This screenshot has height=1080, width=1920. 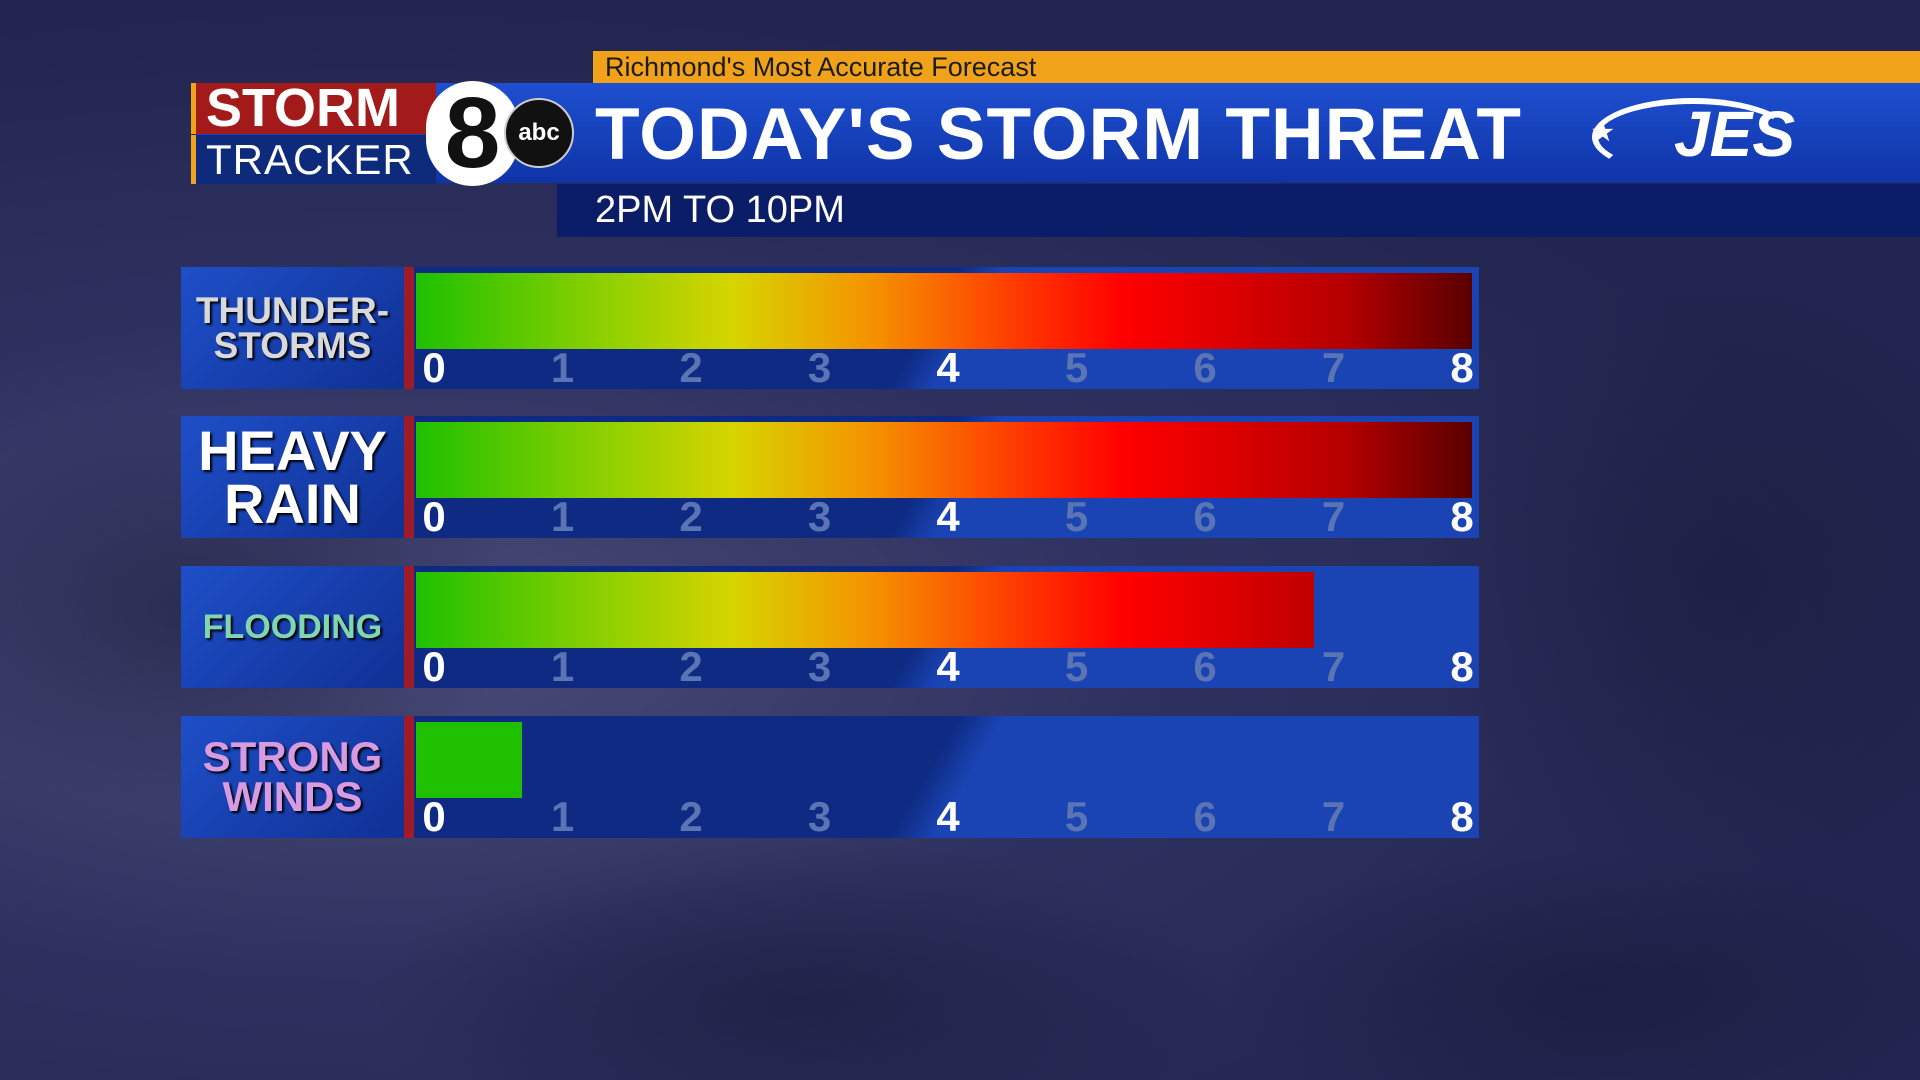 What do you see at coordinates (720, 210) in the screenshot?
I see `time-range: 2PM TO 10PM` at bounding box center [720, 210].